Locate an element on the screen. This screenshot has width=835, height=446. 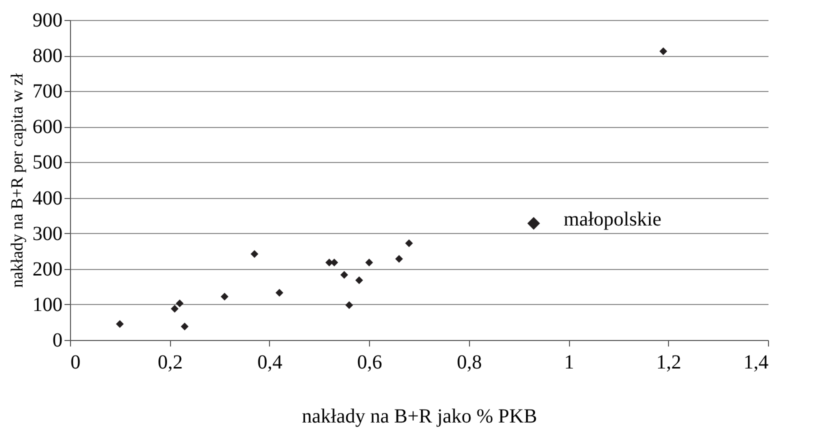
y-axis-title: nakłady na B+R per capita w zł is located at coordinates (17, 180).